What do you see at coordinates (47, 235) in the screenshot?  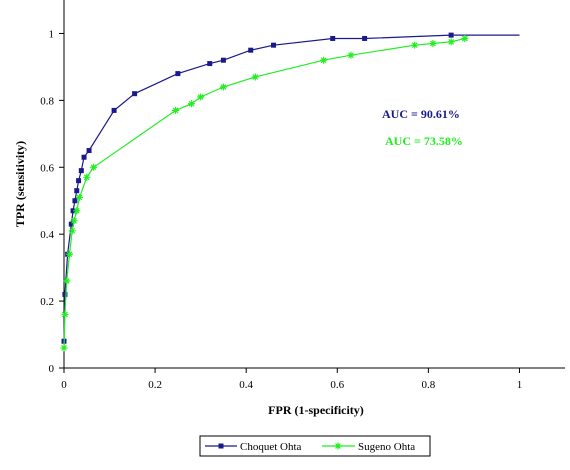 I see `y-tick-label: 0.4` at bounding box center [47, 235].